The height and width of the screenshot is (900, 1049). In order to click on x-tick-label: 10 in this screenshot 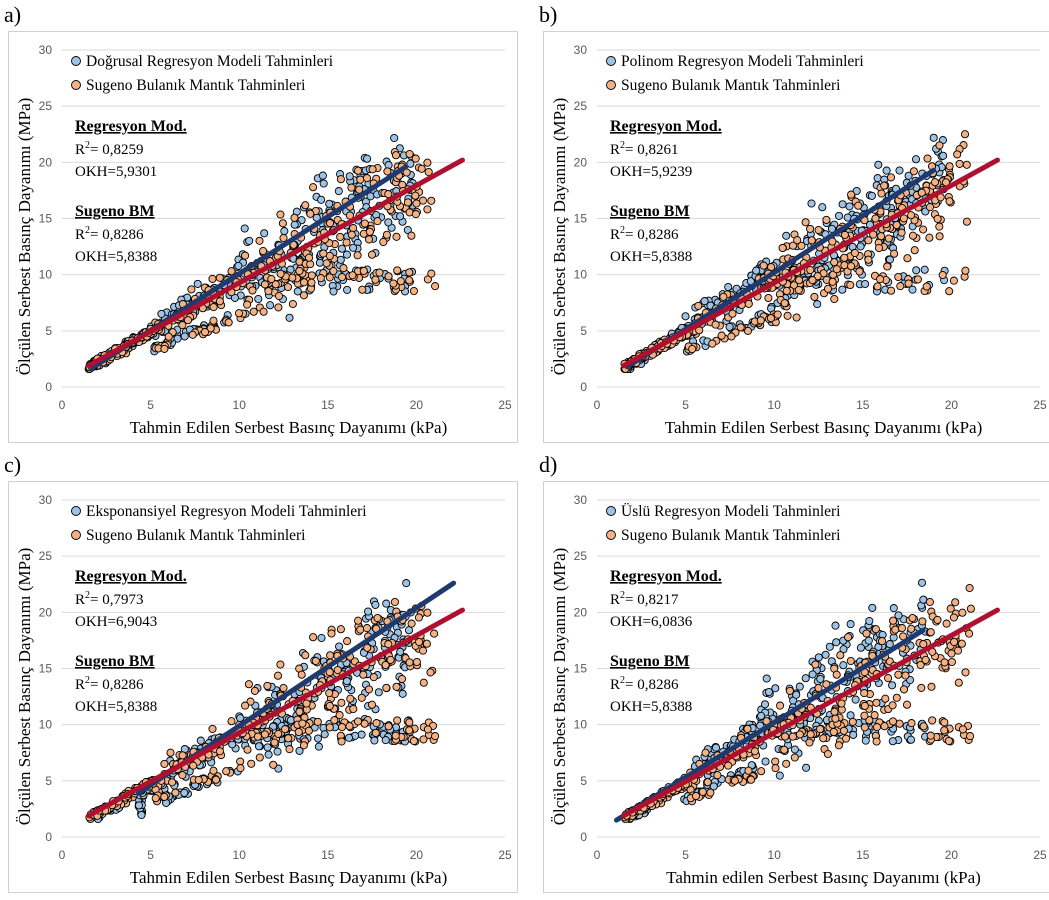, I will do `click(775, 405)`.